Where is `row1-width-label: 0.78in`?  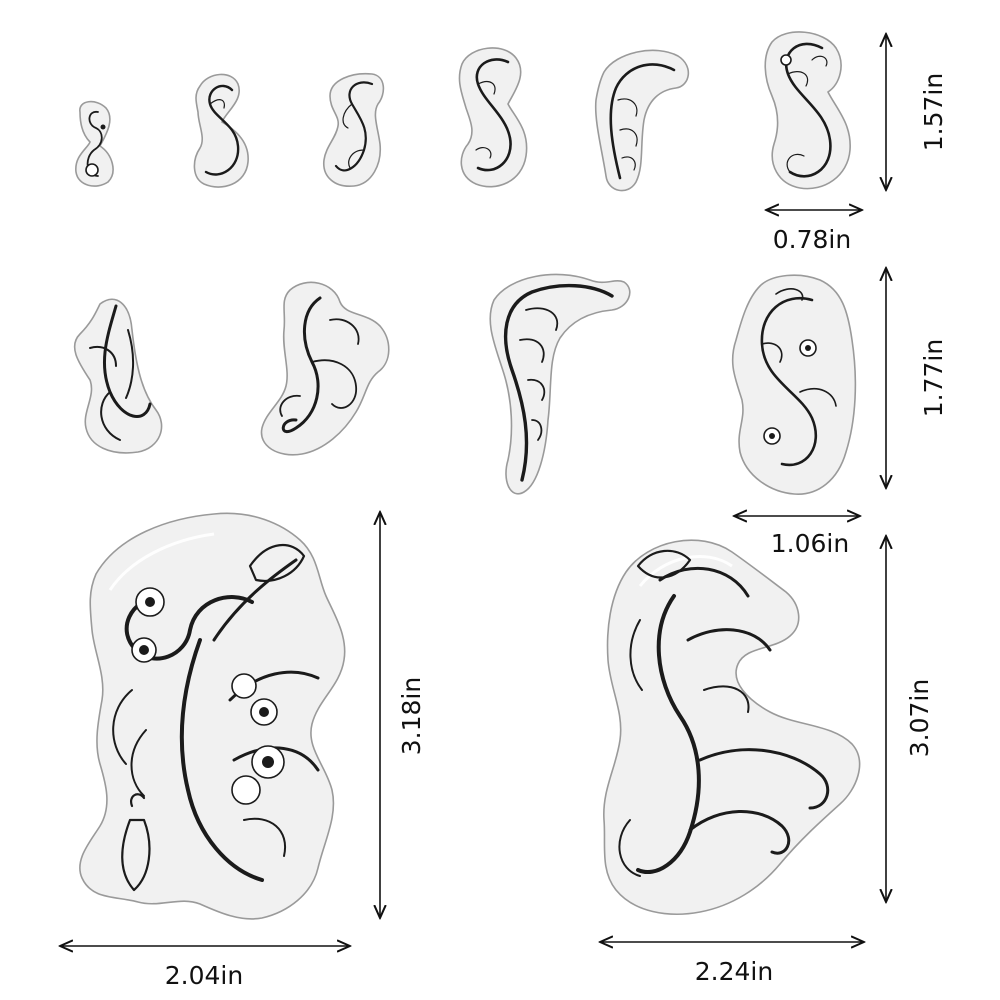
row1-width-label: 0.78in is located at coordinates (812, 239).